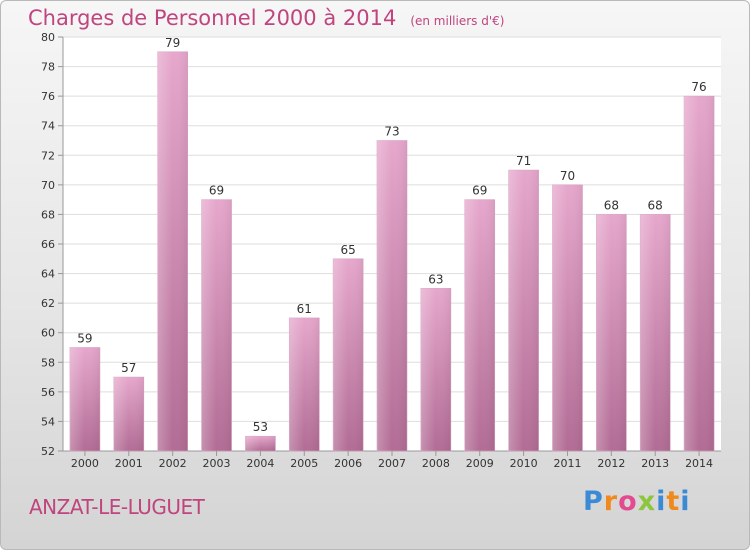 This screenshot has height=550, width=750. What do you see at coordinates (567, 176) in the screenshot?
I see `bar-value-label: 70` at bounding box center [567, 176].